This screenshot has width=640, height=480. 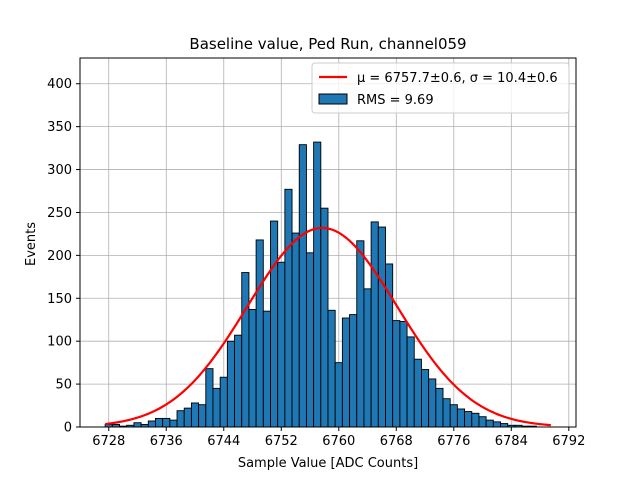 What do you see at coordinates (338, 441) in the screenshot?
I see `x-tick-label: 6760` at bounding box center [338, 441].